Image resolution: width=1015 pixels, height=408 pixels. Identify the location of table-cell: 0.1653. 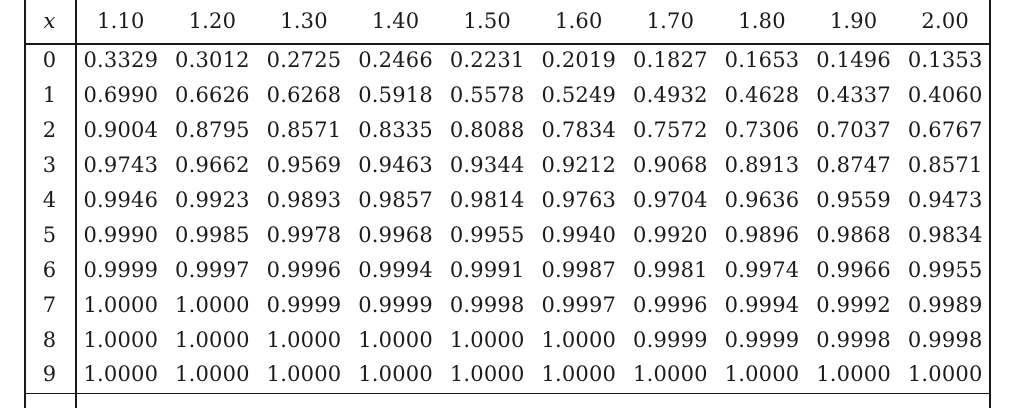
(762, 60).